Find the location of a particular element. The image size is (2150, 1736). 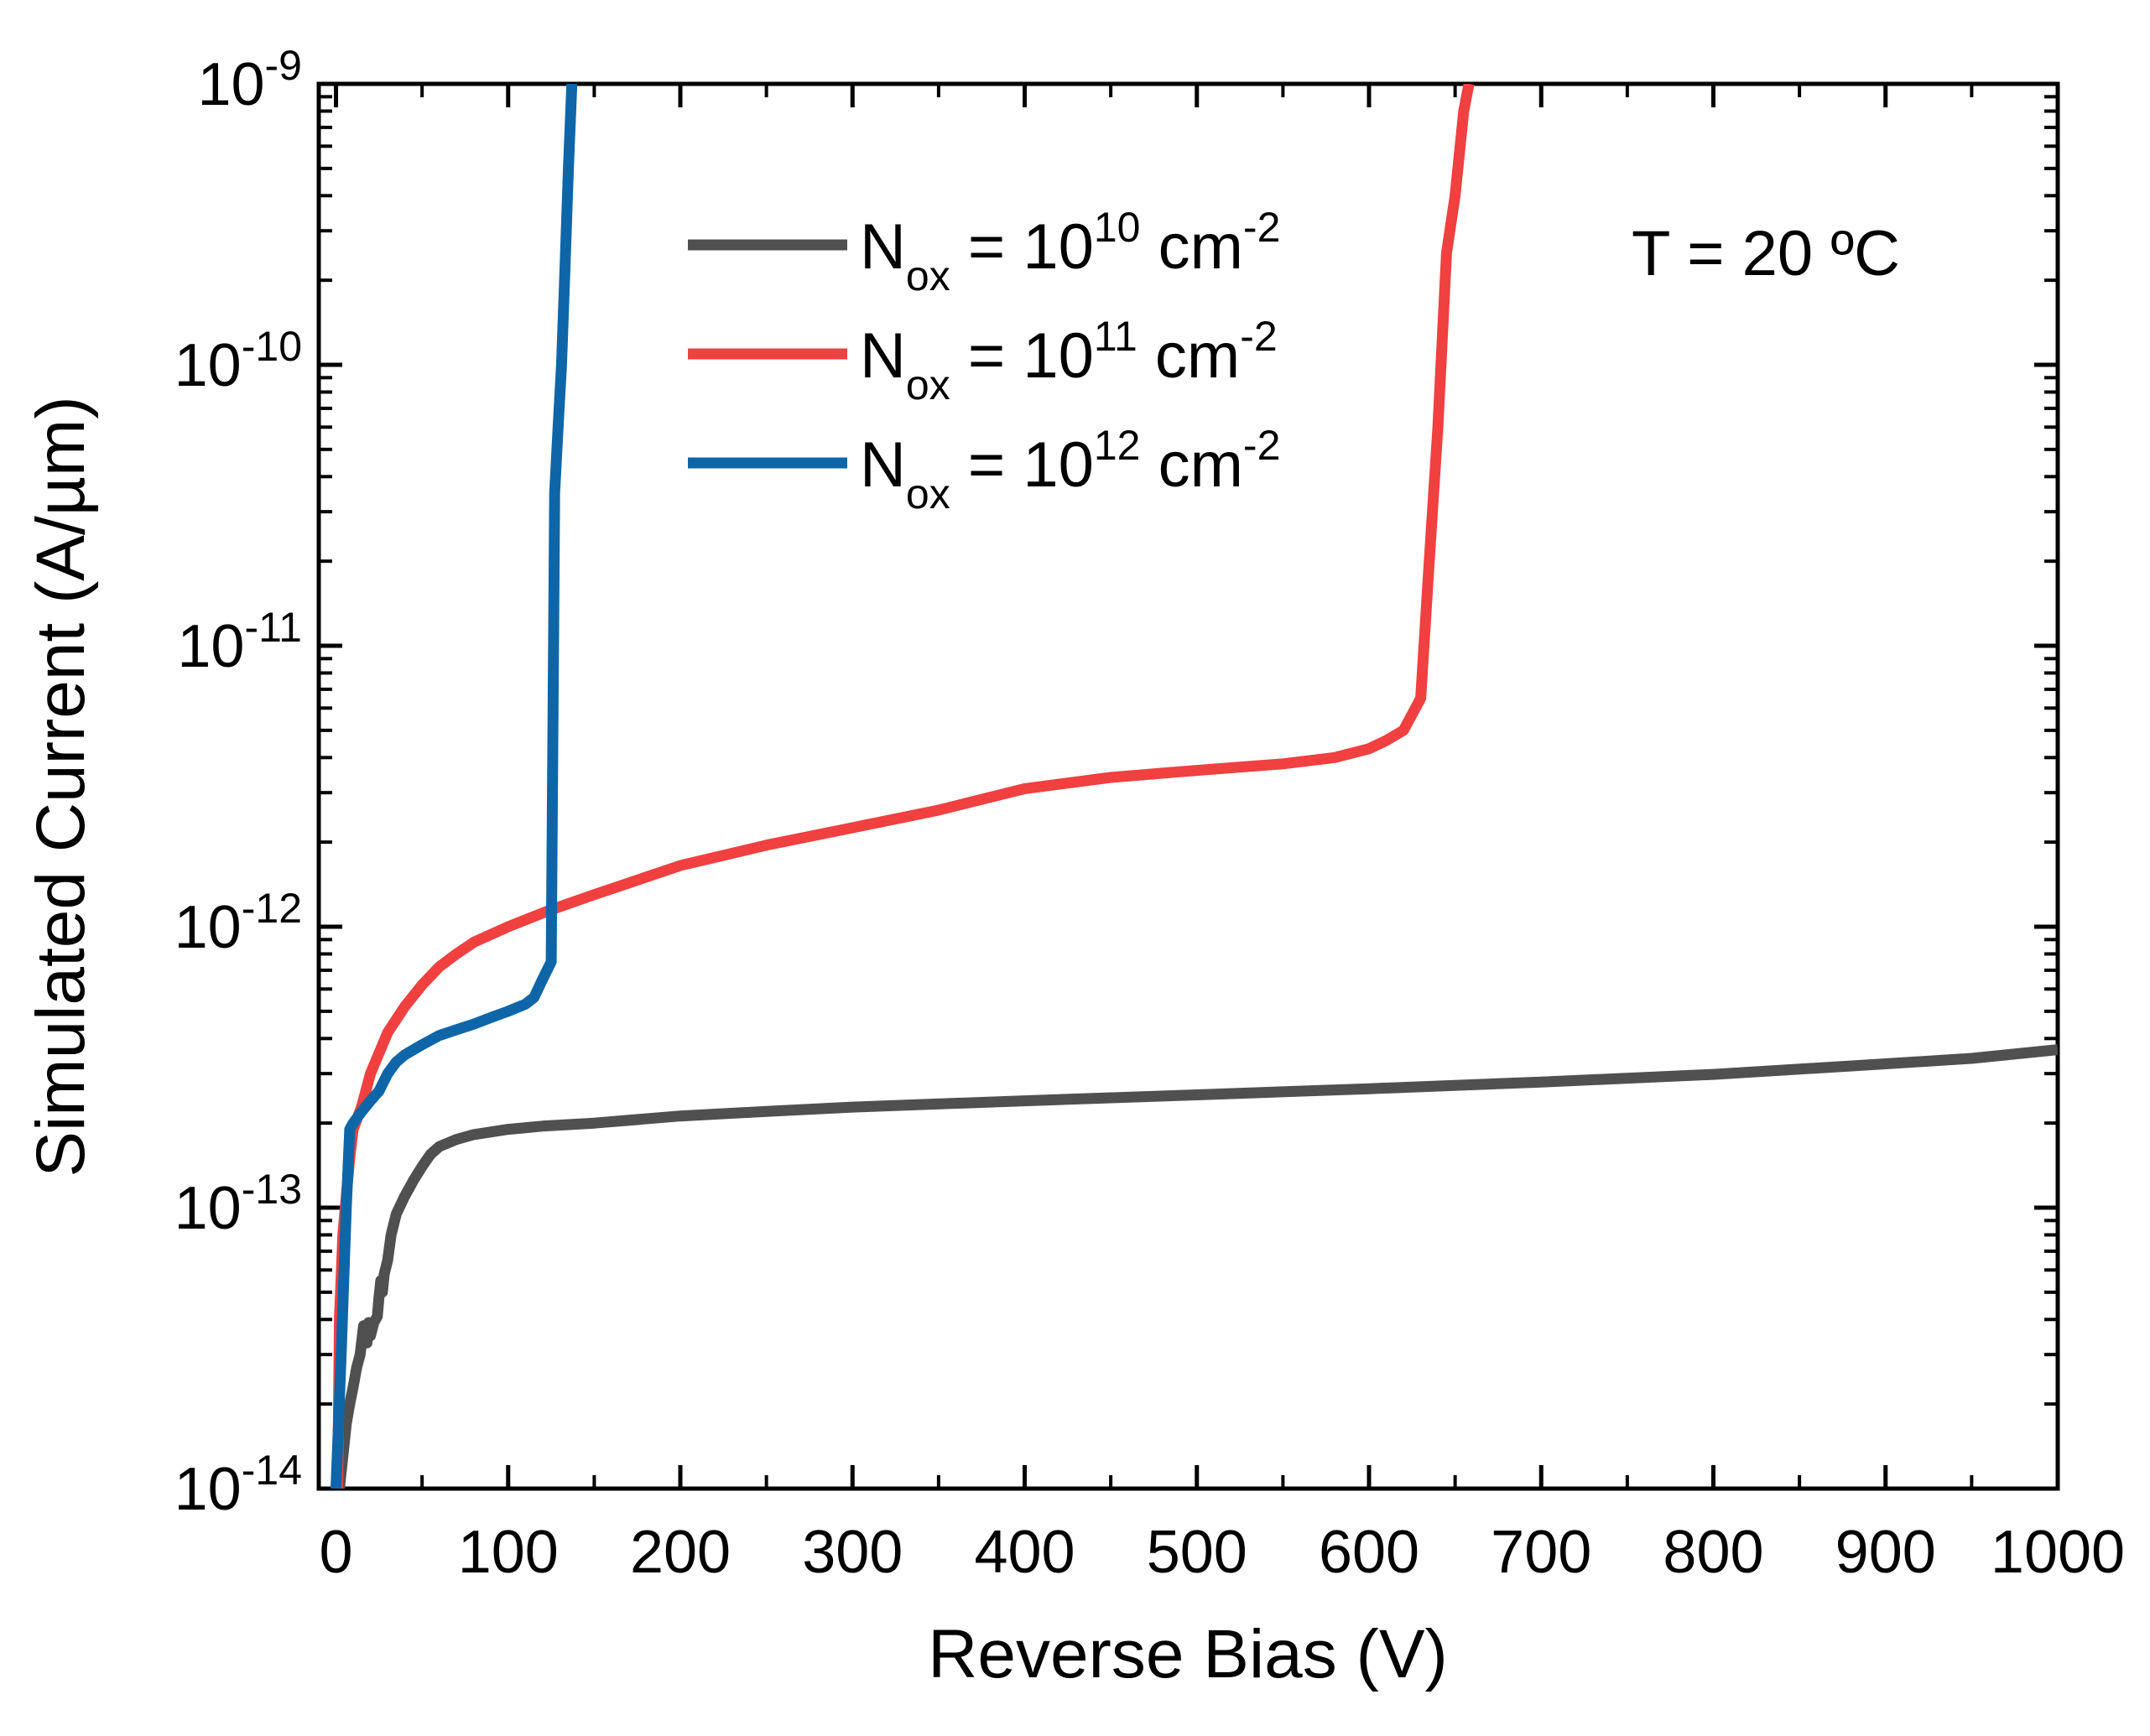

legend-label-3: Nox = 1012 cm-2 is located at coordinates (1070, 469).